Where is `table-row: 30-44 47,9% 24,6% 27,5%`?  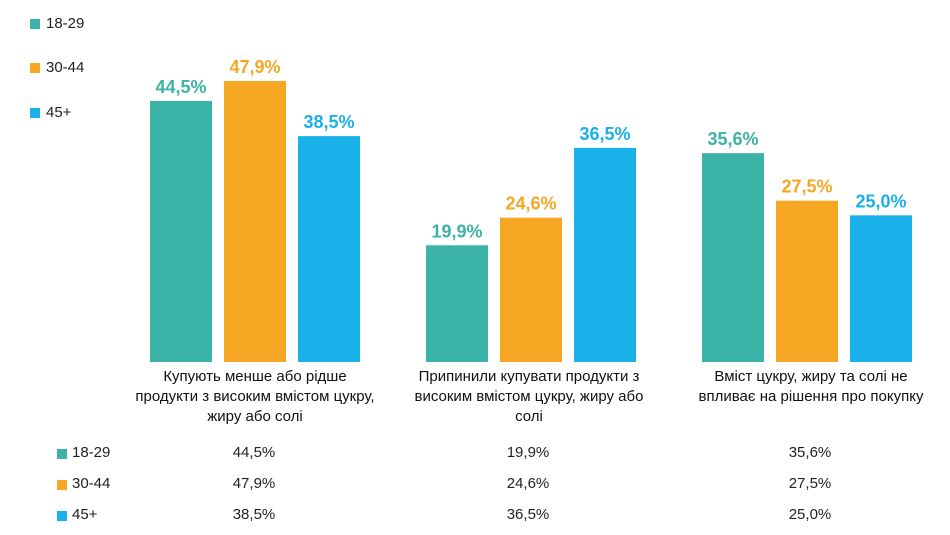 table-row: 30-44 47,9% 24,6% 27,5% is located at coordinates (475, 485).